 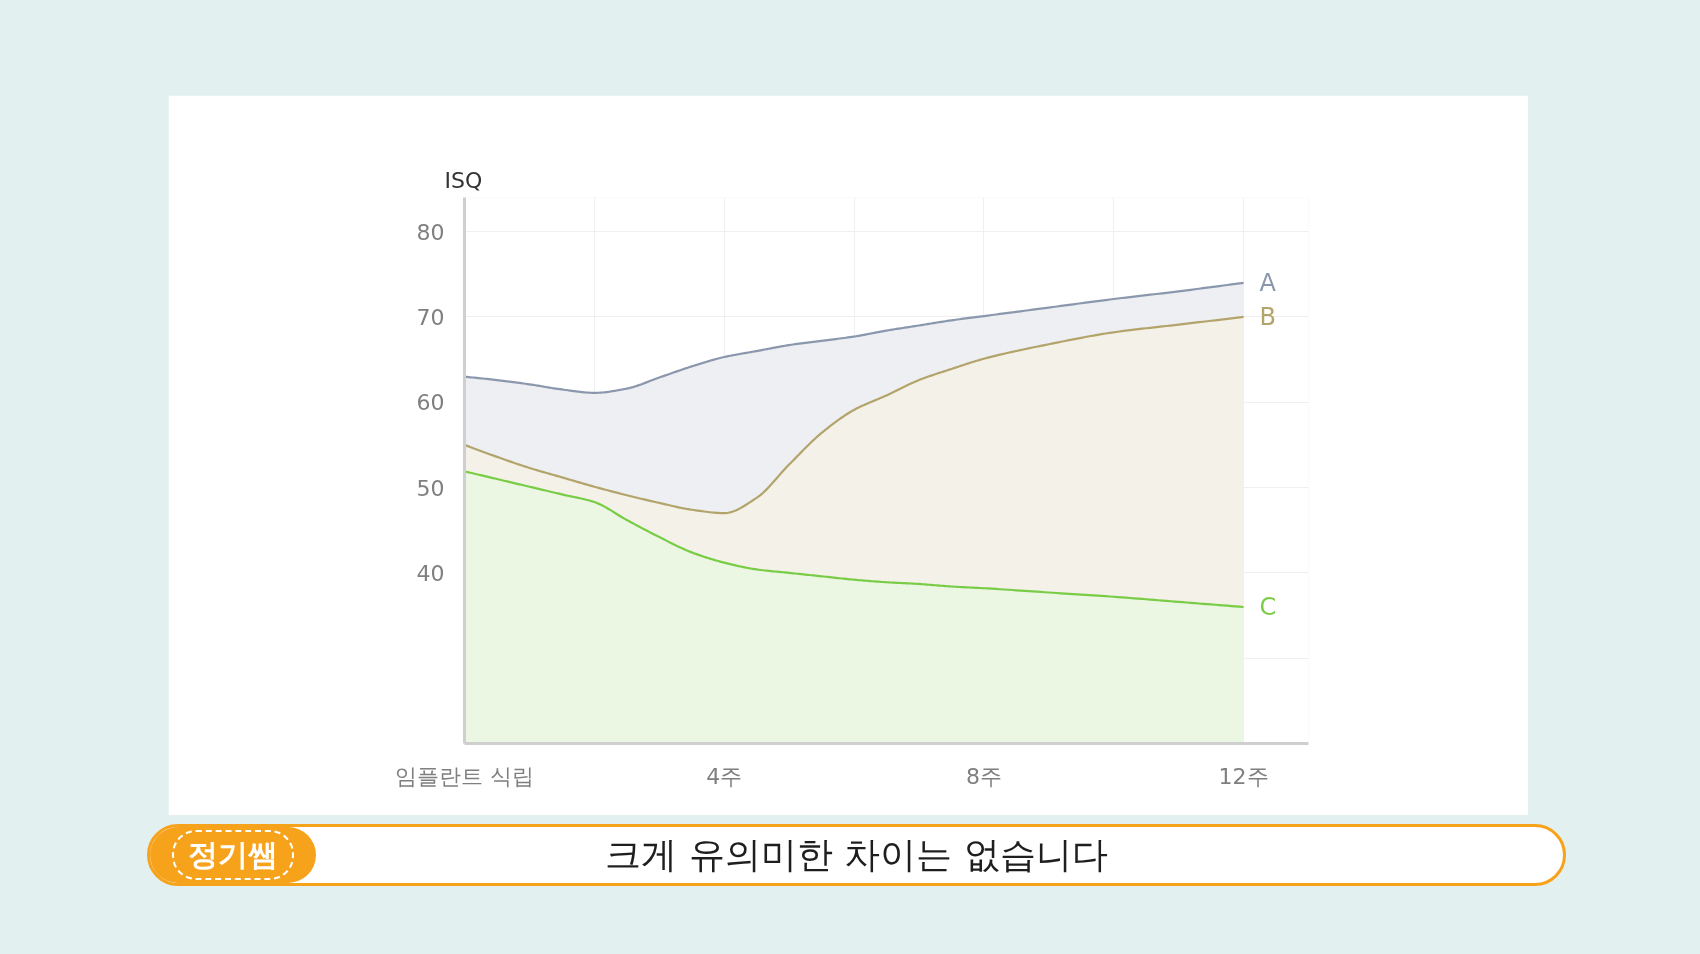 What do you see at coordinates (1243, 776) in the screenshot?
I see `x-tick-label: 12주` at bounding box center [1243, 776].